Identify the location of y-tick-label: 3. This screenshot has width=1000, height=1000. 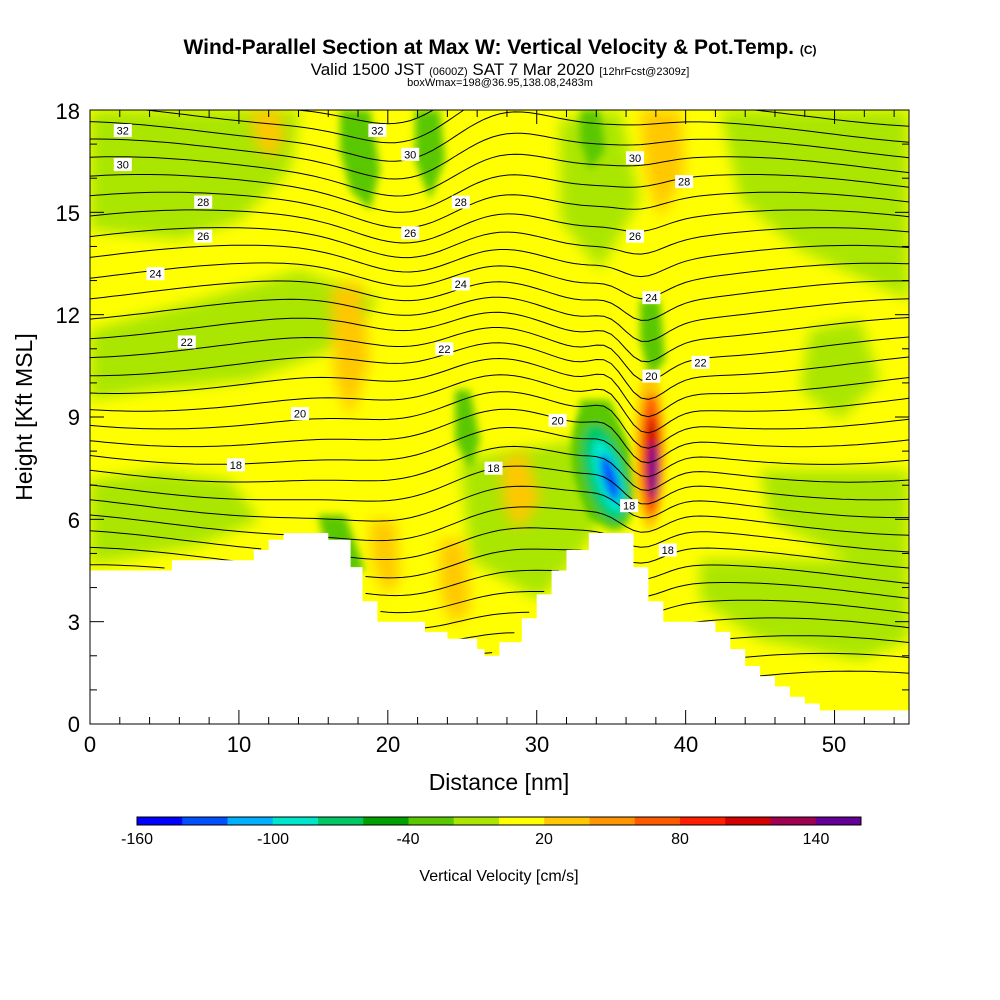
(74, 622).